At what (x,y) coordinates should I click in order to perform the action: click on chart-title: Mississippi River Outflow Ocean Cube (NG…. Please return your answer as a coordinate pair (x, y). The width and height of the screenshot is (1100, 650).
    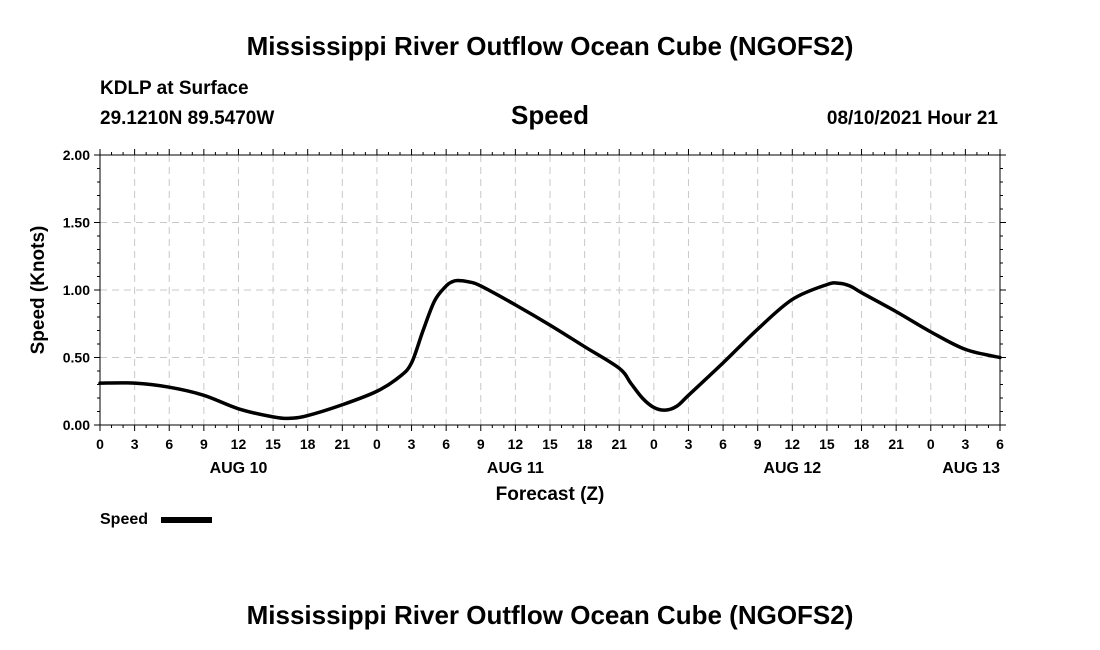
    Looking at the image, I should click on (550, 46).